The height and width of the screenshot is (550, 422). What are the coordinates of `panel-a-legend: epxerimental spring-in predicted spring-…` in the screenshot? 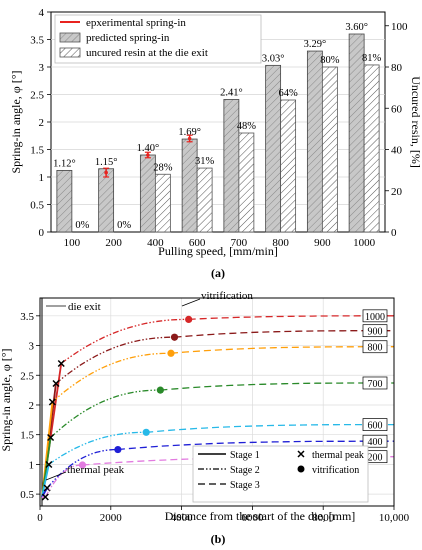 It's located at (158, 39).